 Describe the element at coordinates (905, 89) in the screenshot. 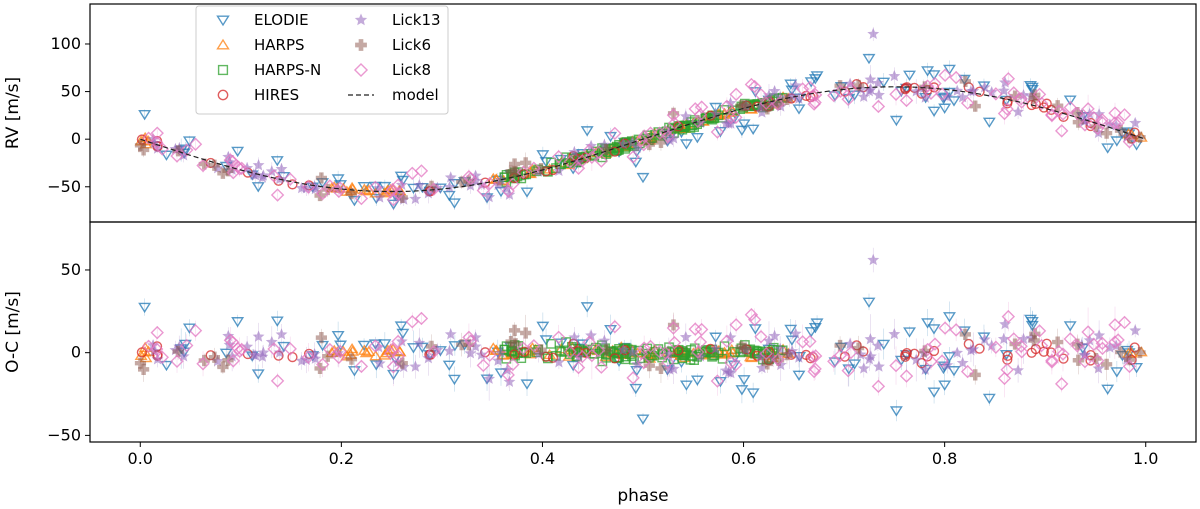

I see `data-point-hires` at that location.